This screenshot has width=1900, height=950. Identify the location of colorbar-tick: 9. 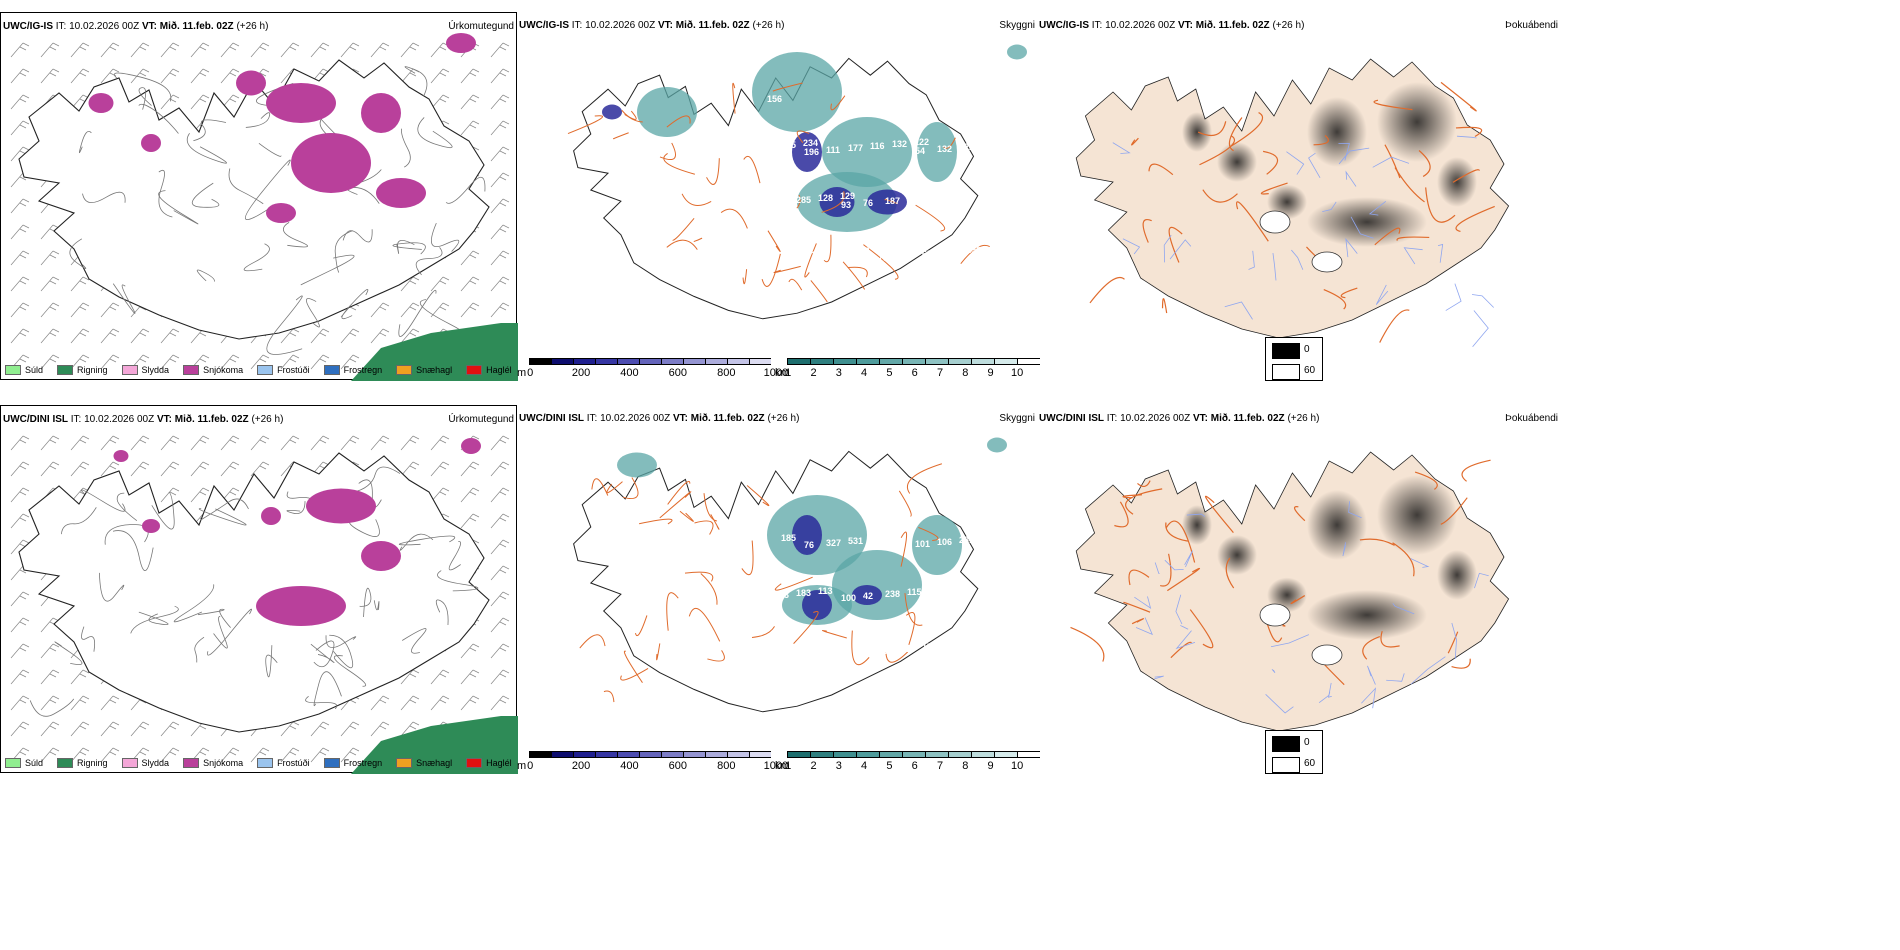
(990, 766).